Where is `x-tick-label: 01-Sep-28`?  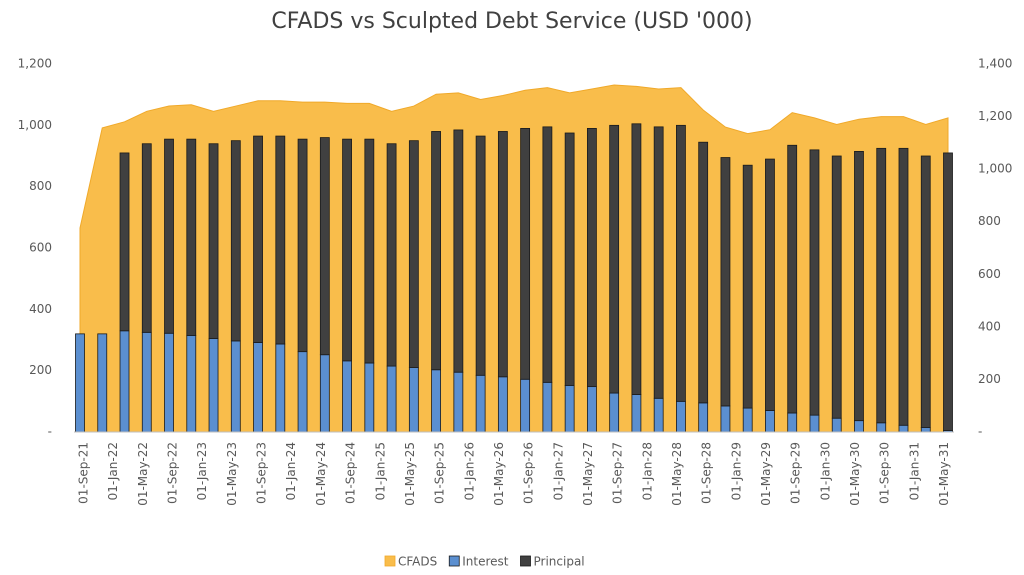
x-tick-label: 01-Sep-28 is located at coordinates (707, 473).